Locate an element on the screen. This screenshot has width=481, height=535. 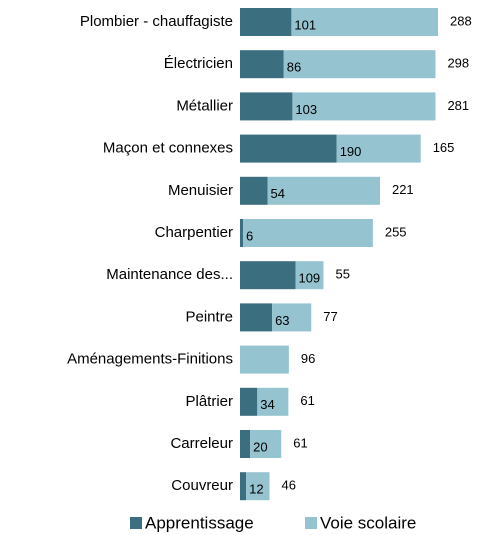
category-label: Métallier is located at coordinates (204, 105).